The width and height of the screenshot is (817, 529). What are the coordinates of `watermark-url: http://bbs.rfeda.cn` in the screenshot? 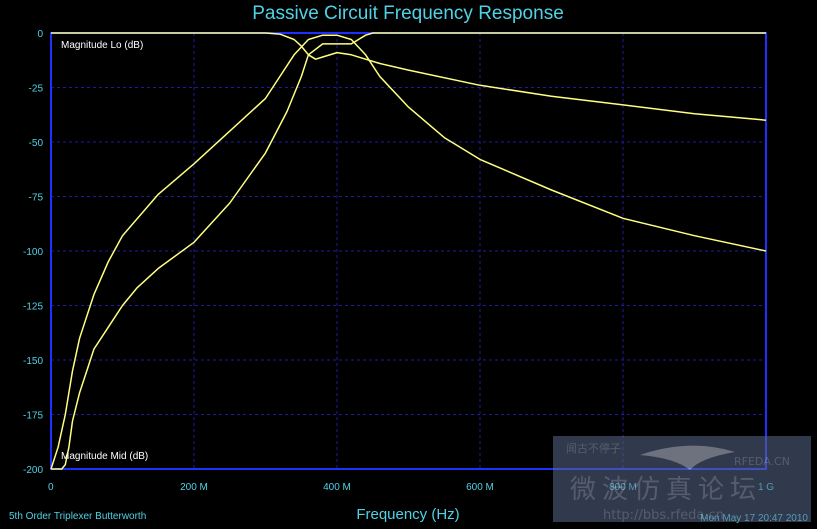 It's located at (663, 515).